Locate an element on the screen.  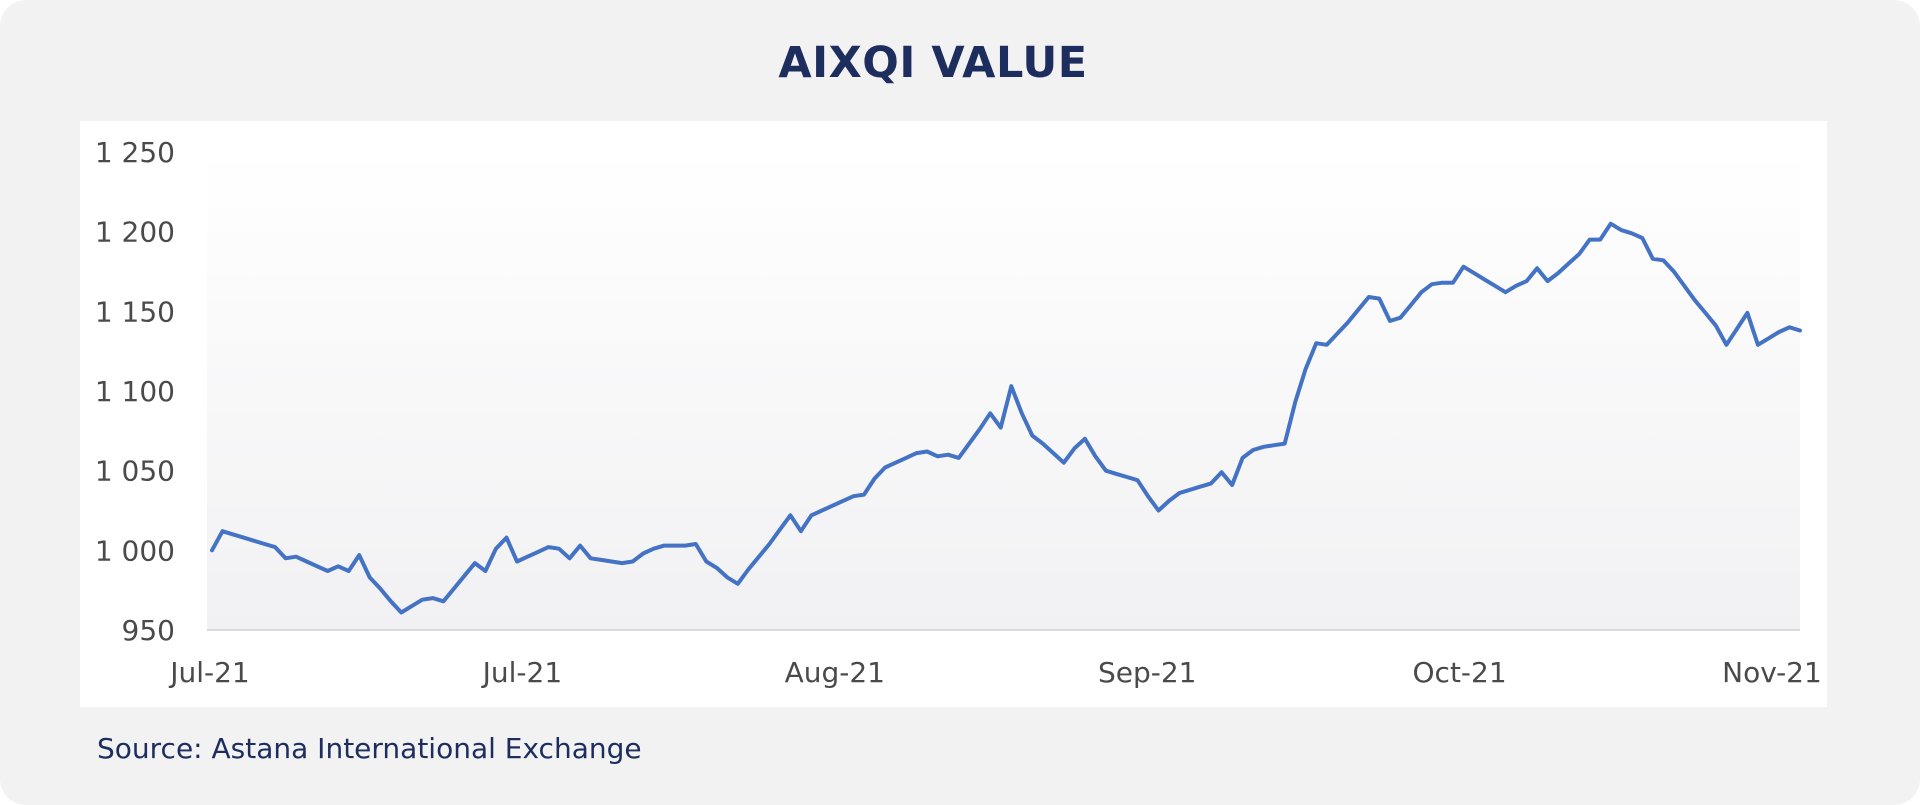
y-tick-label: 1 100 is located at coordinates (135, 391).